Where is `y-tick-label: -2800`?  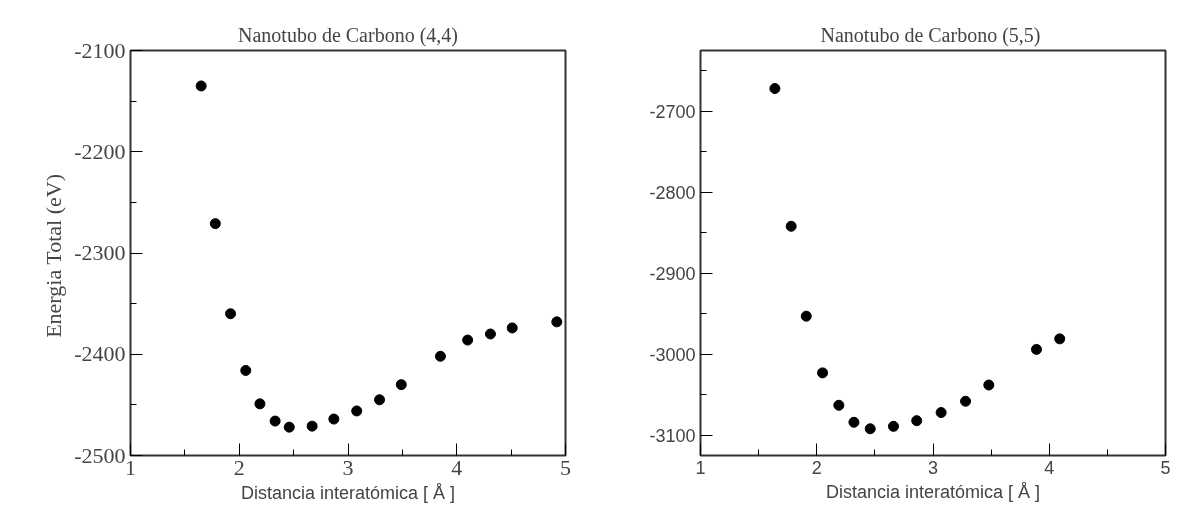
y-tick-label: -2800 is located at coordinates (672, 192).